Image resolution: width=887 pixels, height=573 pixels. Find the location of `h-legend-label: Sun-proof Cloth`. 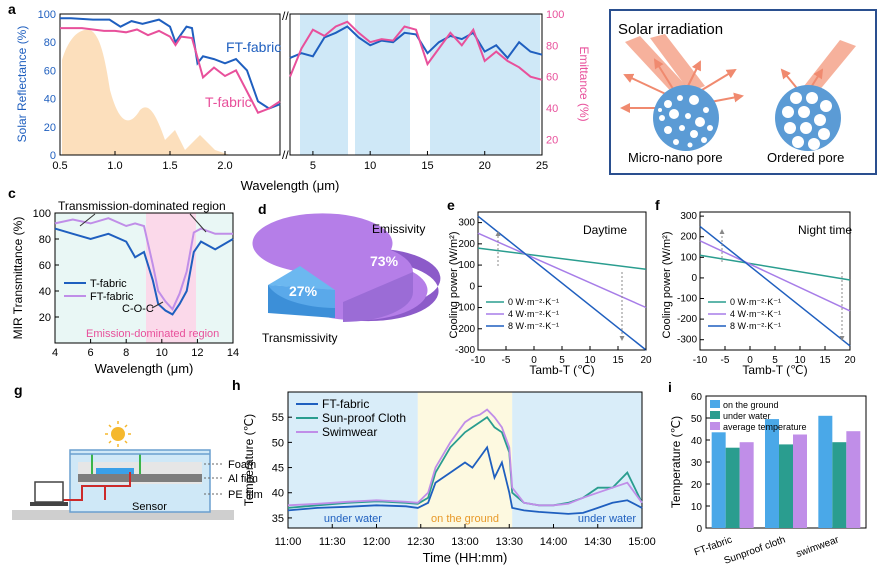

h-legend-label: Sun-proof Cloth is located at coordinates (364, 418).